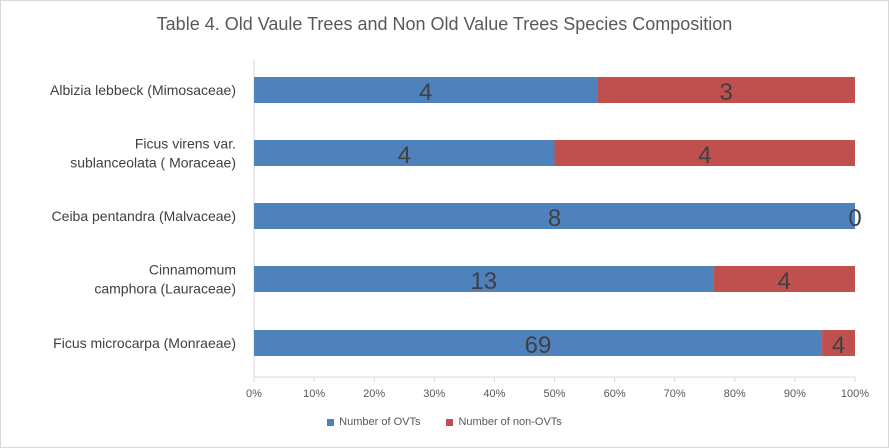 This screenshot has height=448, width=889. What do you see at coordinates (434, 394) in the screenshot?
I see `x-tick-label: 30%` at bounding box center [434, 394].